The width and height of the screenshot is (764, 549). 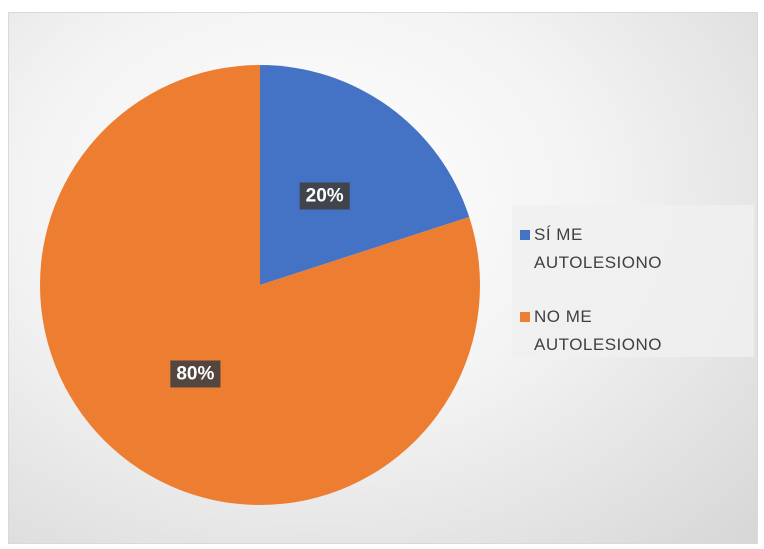 What do you see at coordinates (633, 281) in the screenshot?
I see `legend: SÍ ME AUTOLESIONO NO ME AUTOLESIONO` at bounding box center [633, 281].